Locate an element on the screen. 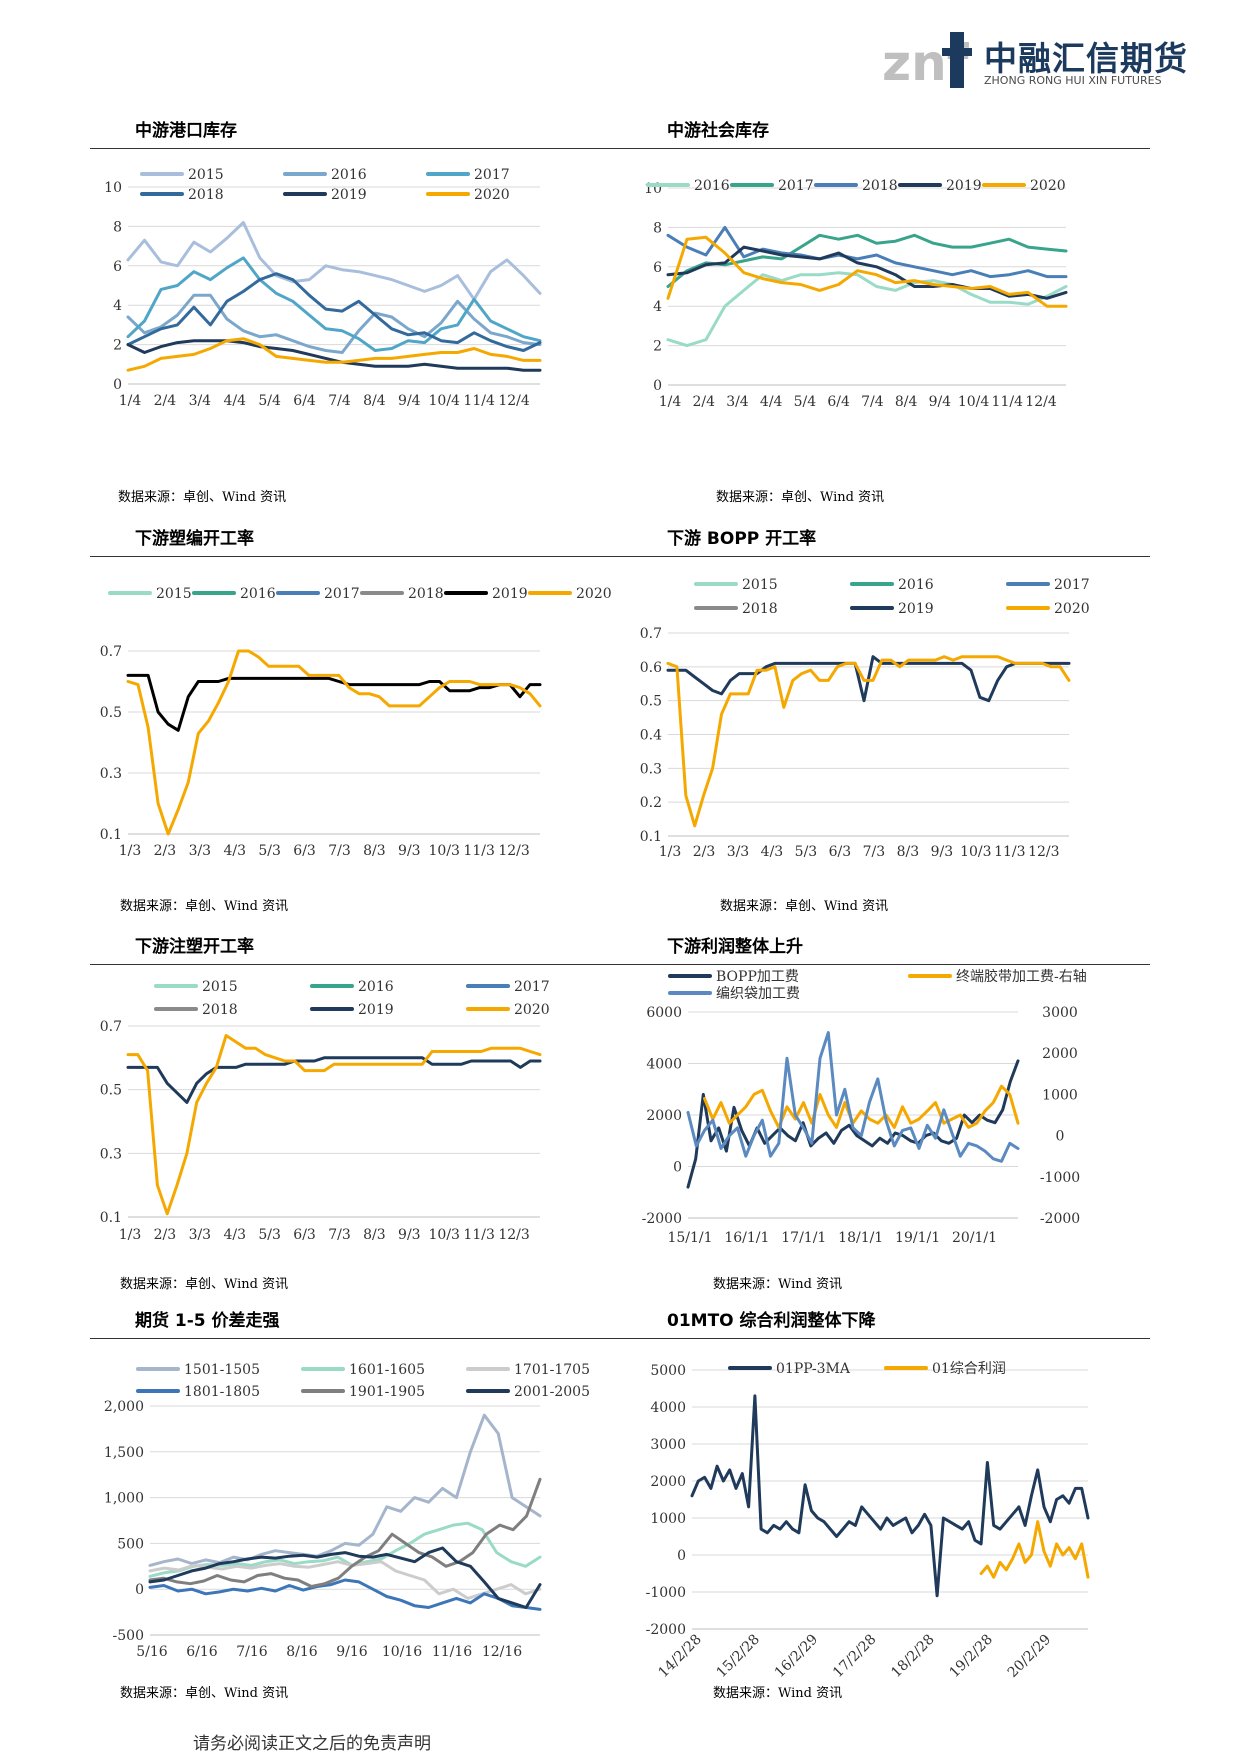 The height and width of the screenshot is (1754, 1240). x-tick-label: 9/4 is located at coordinates (940, 402).